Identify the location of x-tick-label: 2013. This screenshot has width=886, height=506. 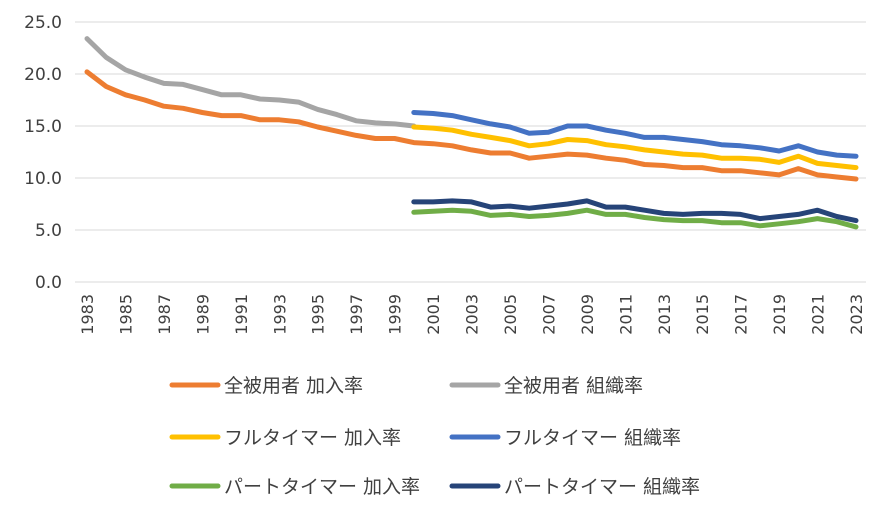
(664, 314).